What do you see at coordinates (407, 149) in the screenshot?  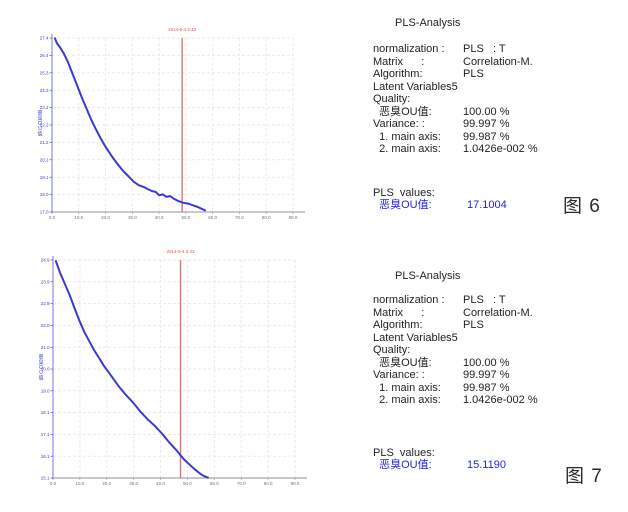 I see `field-label: 2. main axis:` at bounding box center [407, 149].